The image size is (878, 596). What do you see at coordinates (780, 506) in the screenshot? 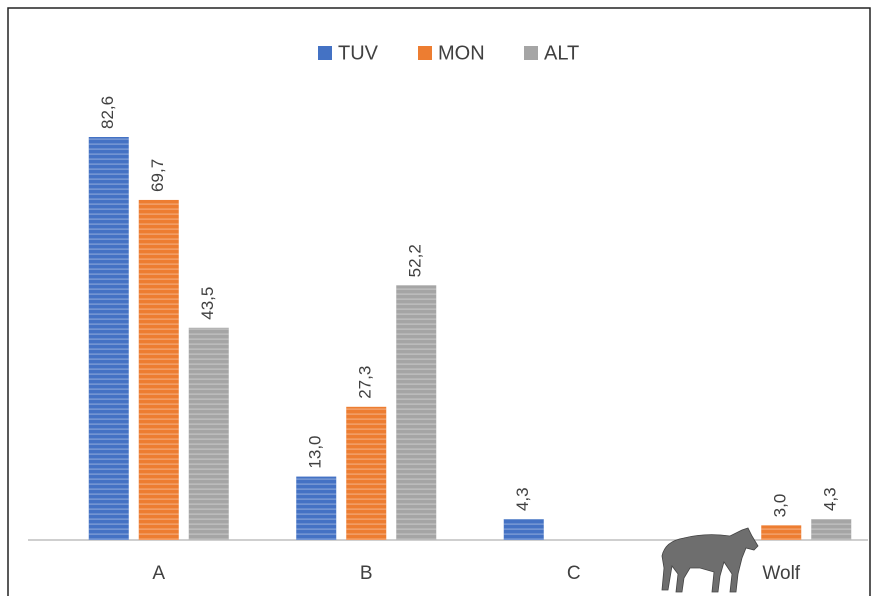
I see `value-label: 3,0` at bounding box center [780, 506].